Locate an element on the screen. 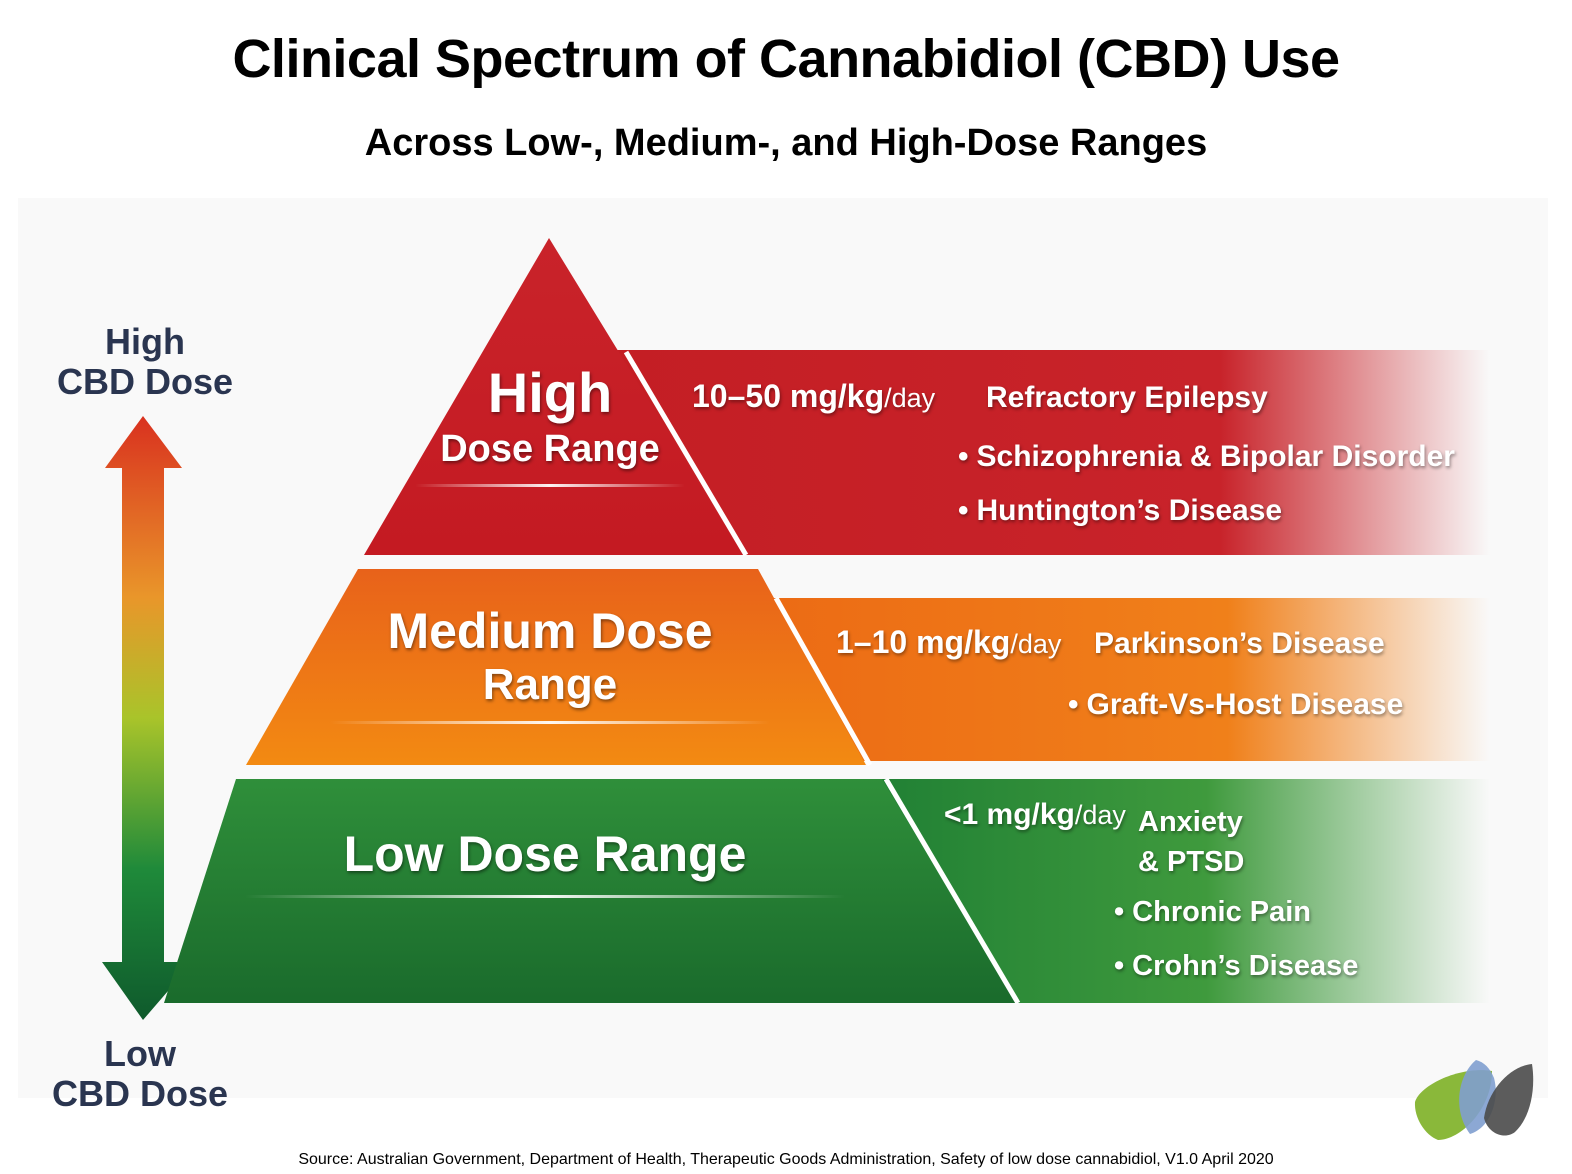  low-condition: Chronic Pain is located at coordinates (1212, 912).